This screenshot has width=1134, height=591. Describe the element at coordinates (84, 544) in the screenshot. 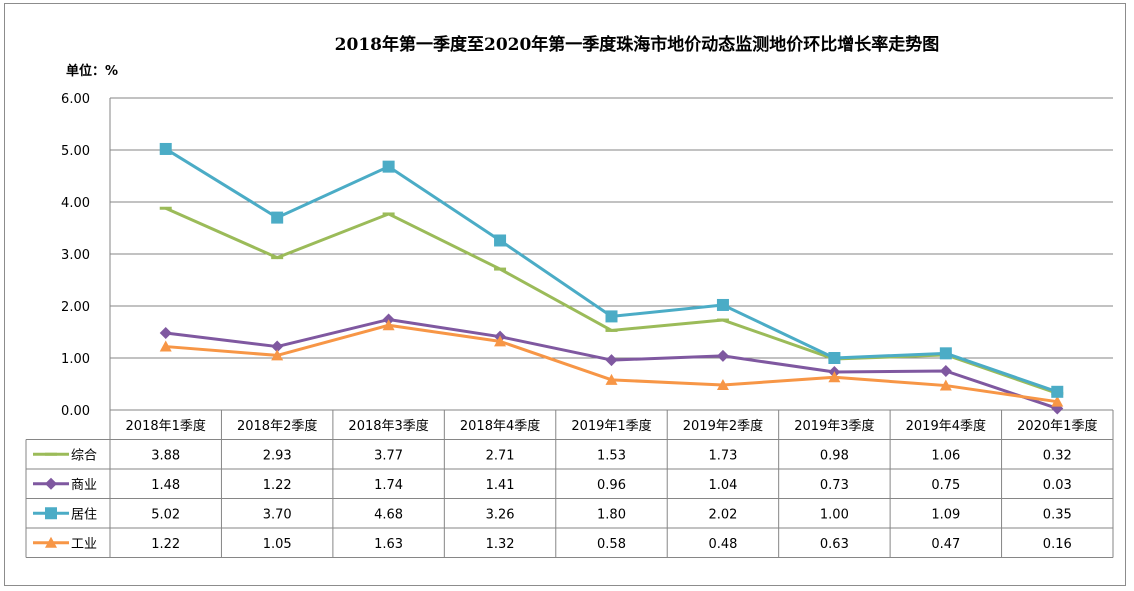

I see `legend-label: 工业` at that location.